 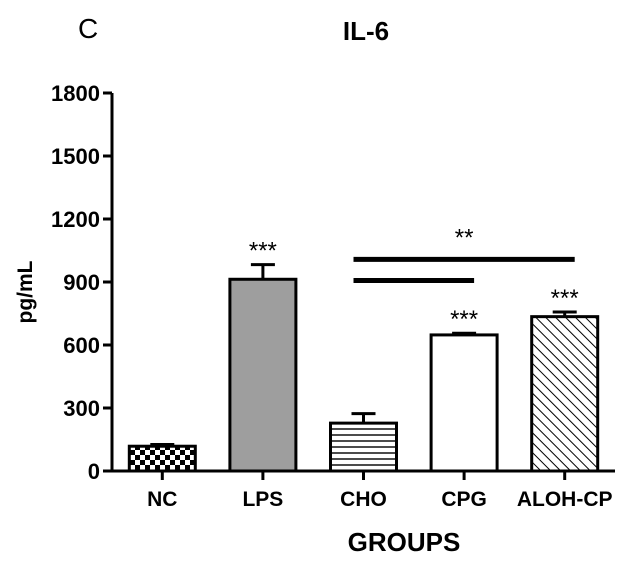 What do you see at coordinates (81, 408) in the screenshot?
I see `y-tick-label: 300` at bounding box center [81, 408].